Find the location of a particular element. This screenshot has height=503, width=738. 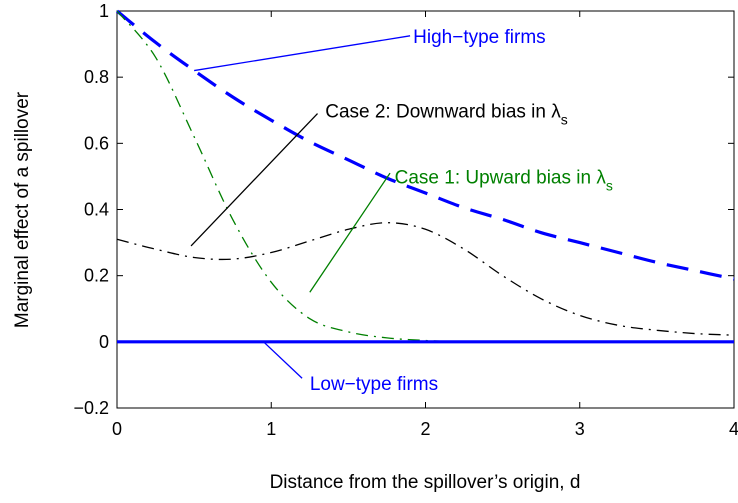

x-tick-label: 0 is located at coordinates (117, 429).